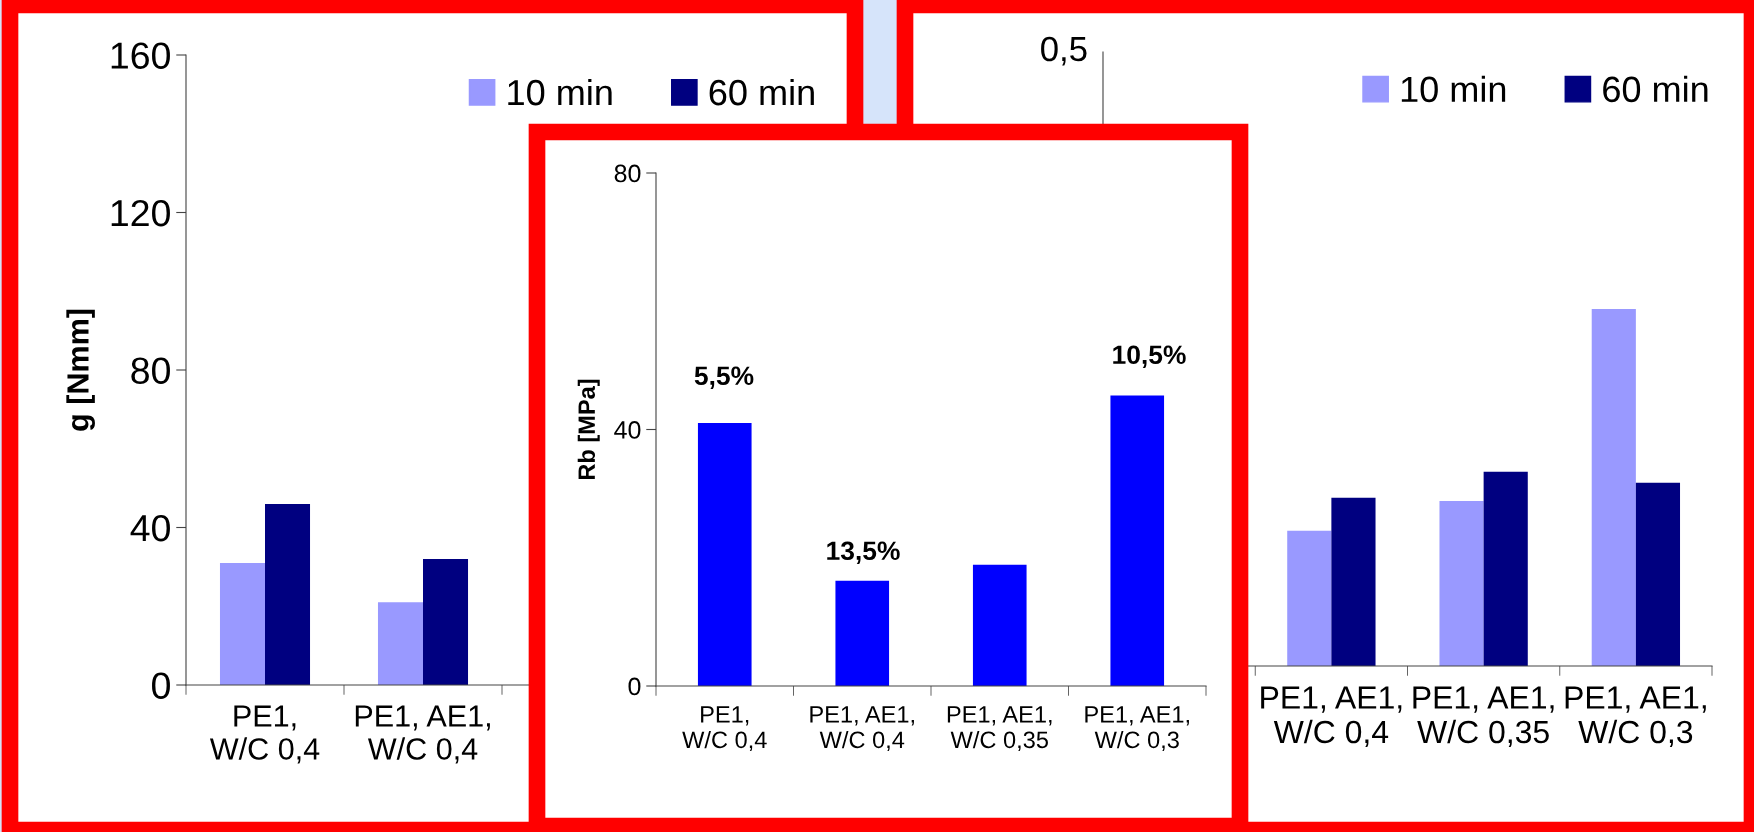 This screenshot has height=832, width=1754. Describe the element at coordinates (80, 370) in the screenshot. I see `y-axis-title: g [Nmm]` at that location.